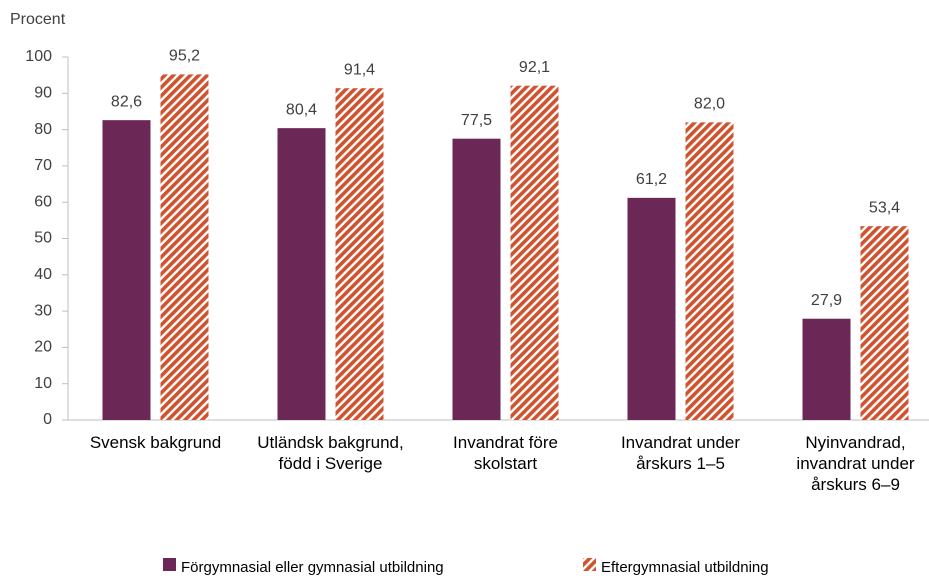 Image resolution: width=929 pixels, height=578 pixels. What do you see at coordinates (301, 109) in the screenshot?
I see `value-label: 80,4` at bounding box center [301, 109].